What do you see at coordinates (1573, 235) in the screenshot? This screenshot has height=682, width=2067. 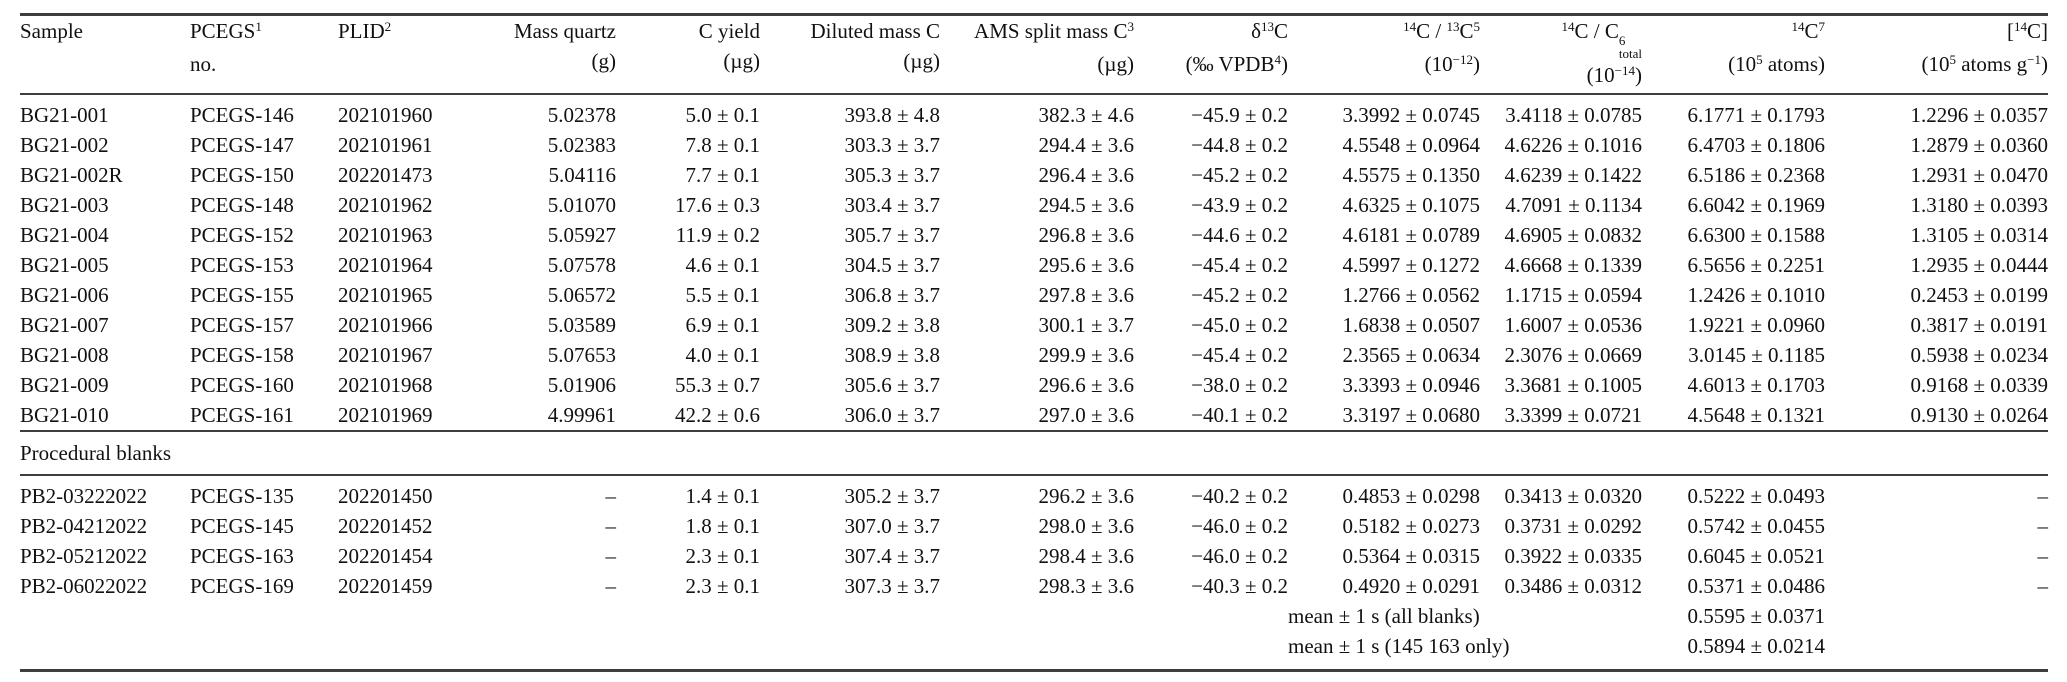 I see `cell-c14-ctotal-ratio: 4.6905 ± 0.0832` at bounding box center [1573, 235].